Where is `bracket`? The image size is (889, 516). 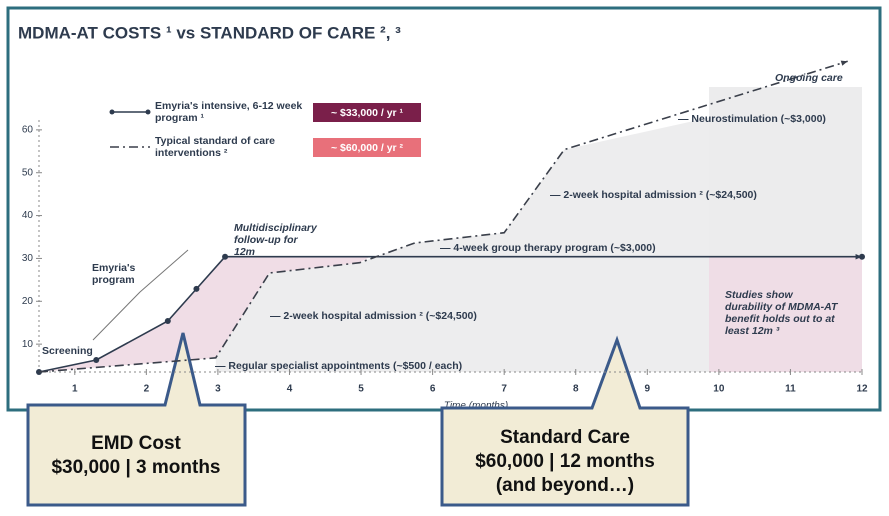
bracket is located at coordinates (140, 295).